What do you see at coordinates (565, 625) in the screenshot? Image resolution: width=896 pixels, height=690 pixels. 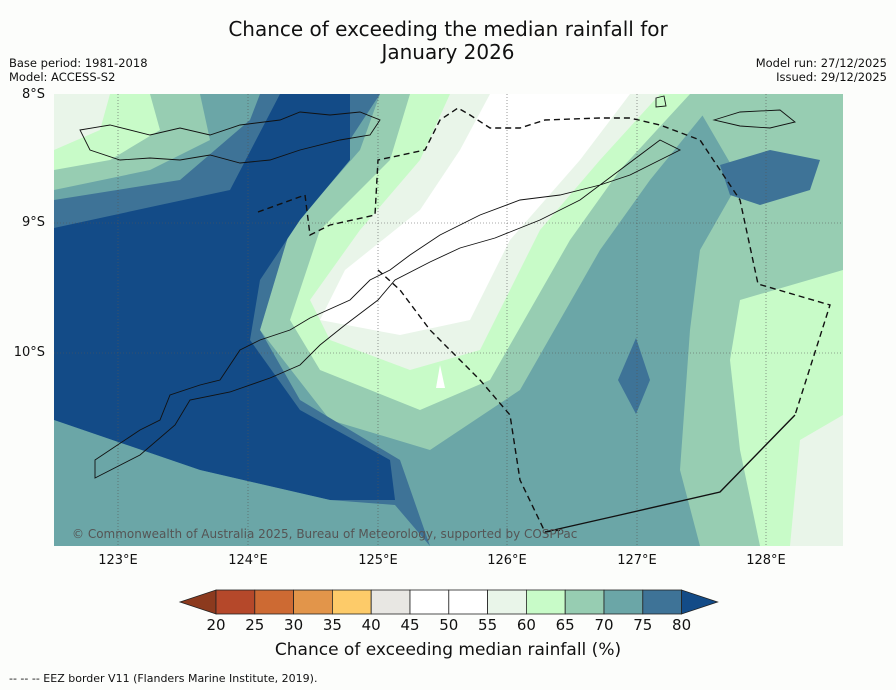 I see `colorbar-tick-65: 65` at bounding box center [565, 625].